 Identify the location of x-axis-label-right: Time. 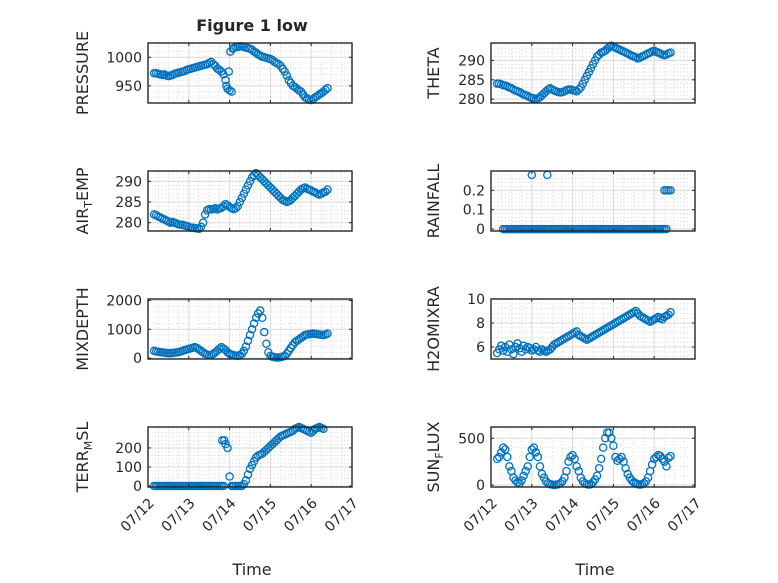
(594, 569).